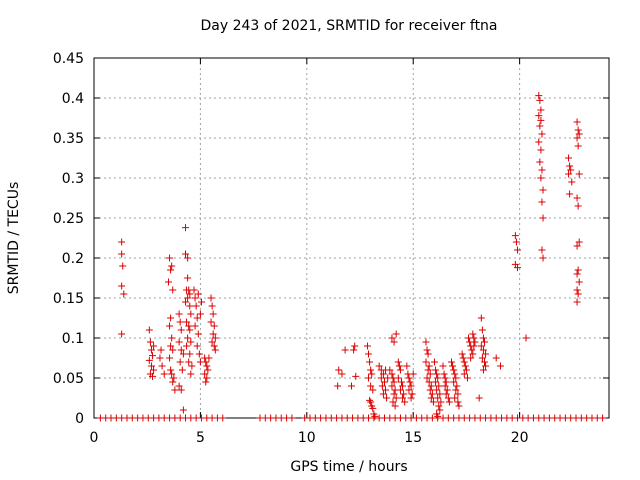 The image size is (640, 480). I want to click on x-tick-label: 10, so click(307, 438).